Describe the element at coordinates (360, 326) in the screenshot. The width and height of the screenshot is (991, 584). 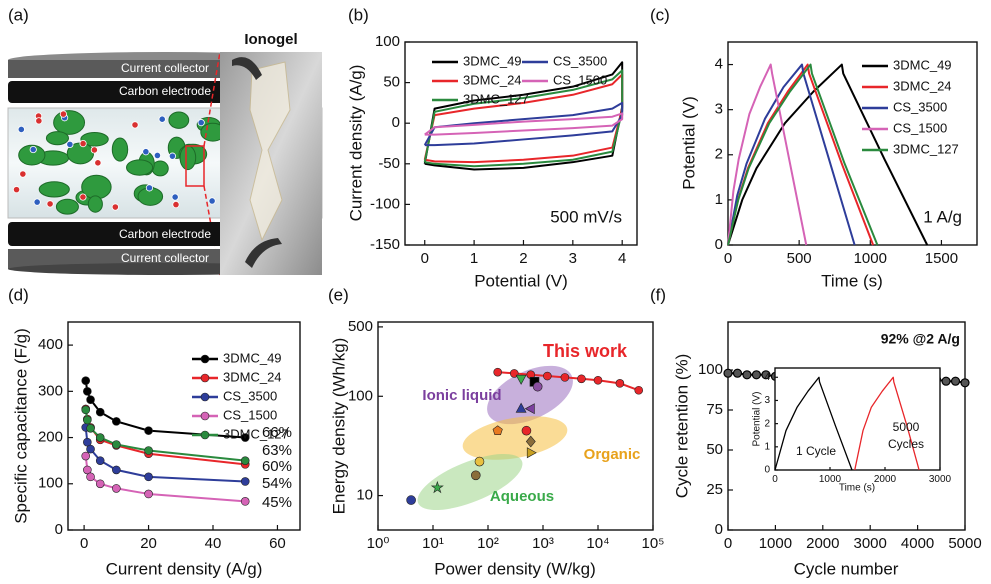
I see `y-tick-label: 500` at that location.